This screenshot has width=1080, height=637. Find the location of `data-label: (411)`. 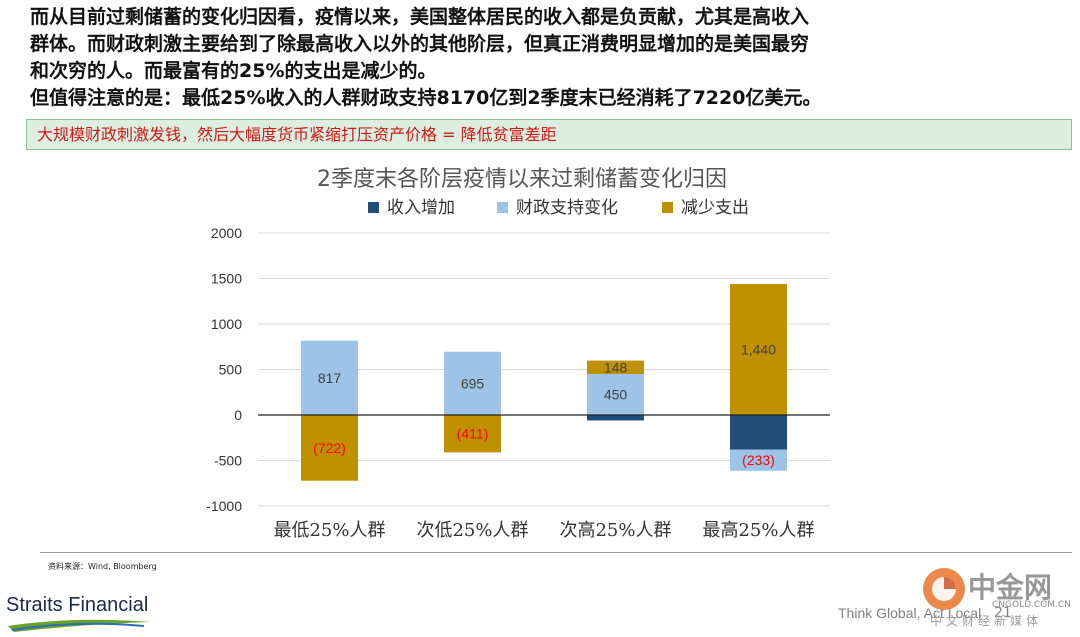

data-label: (411) is located at coordinates (473, 434).